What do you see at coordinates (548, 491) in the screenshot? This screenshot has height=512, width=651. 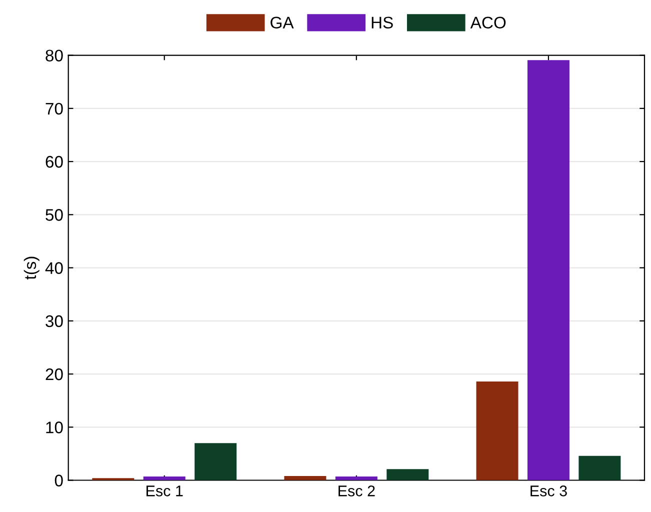 I see `x-tick-label: Esc 3` at bounding box center [548, 491].